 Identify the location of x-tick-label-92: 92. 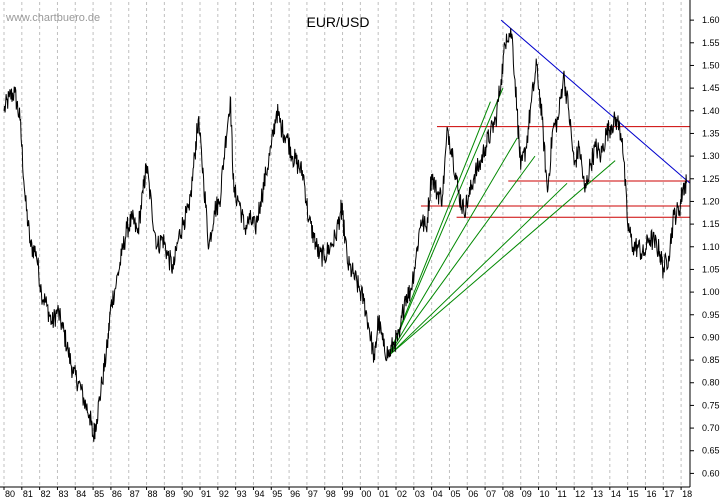
(224, 494).